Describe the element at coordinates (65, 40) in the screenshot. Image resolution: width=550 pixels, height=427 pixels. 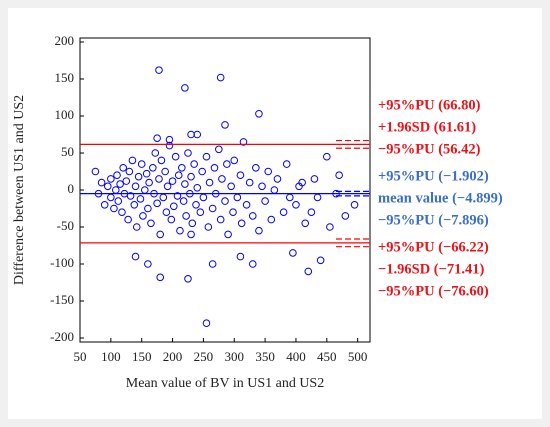
I see `y-tick-label: 200` at that location.